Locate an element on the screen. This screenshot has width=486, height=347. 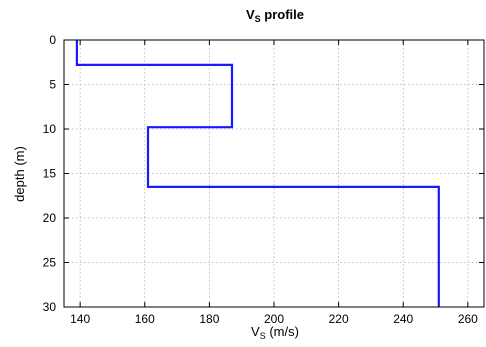
y-tick-label: 5 is located at coordinates (52, 85).